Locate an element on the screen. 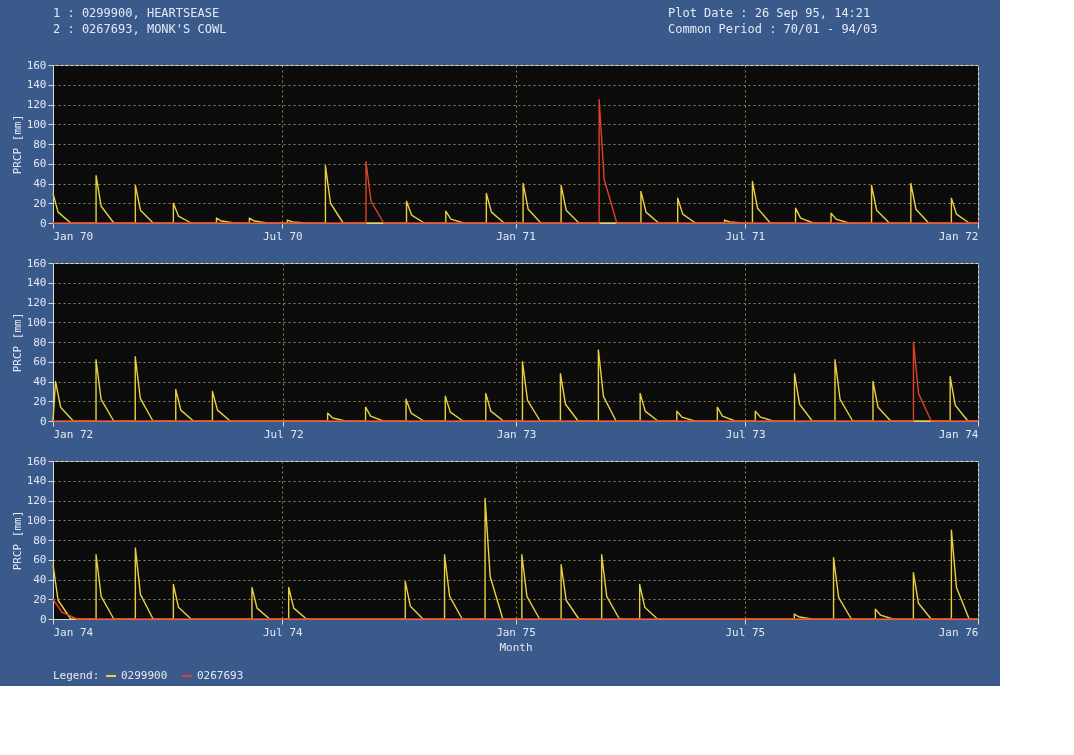 The width and height of the screenshot is (1074, 755). x-tick-label: Jan 76 is located at coordinates (958, 632).